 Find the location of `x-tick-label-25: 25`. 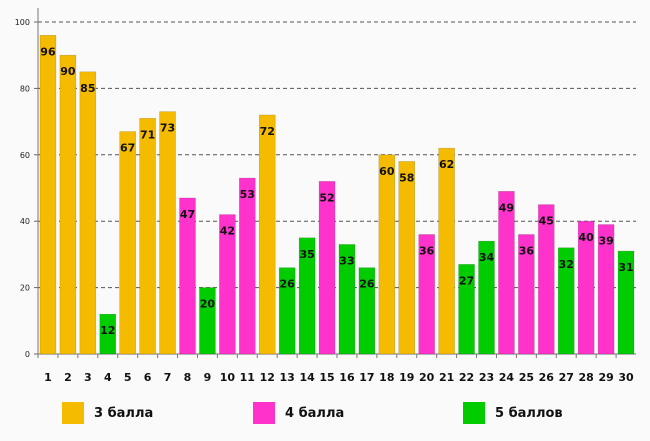

x-tick-label-25: 25 is located at coordinates (526, 377).